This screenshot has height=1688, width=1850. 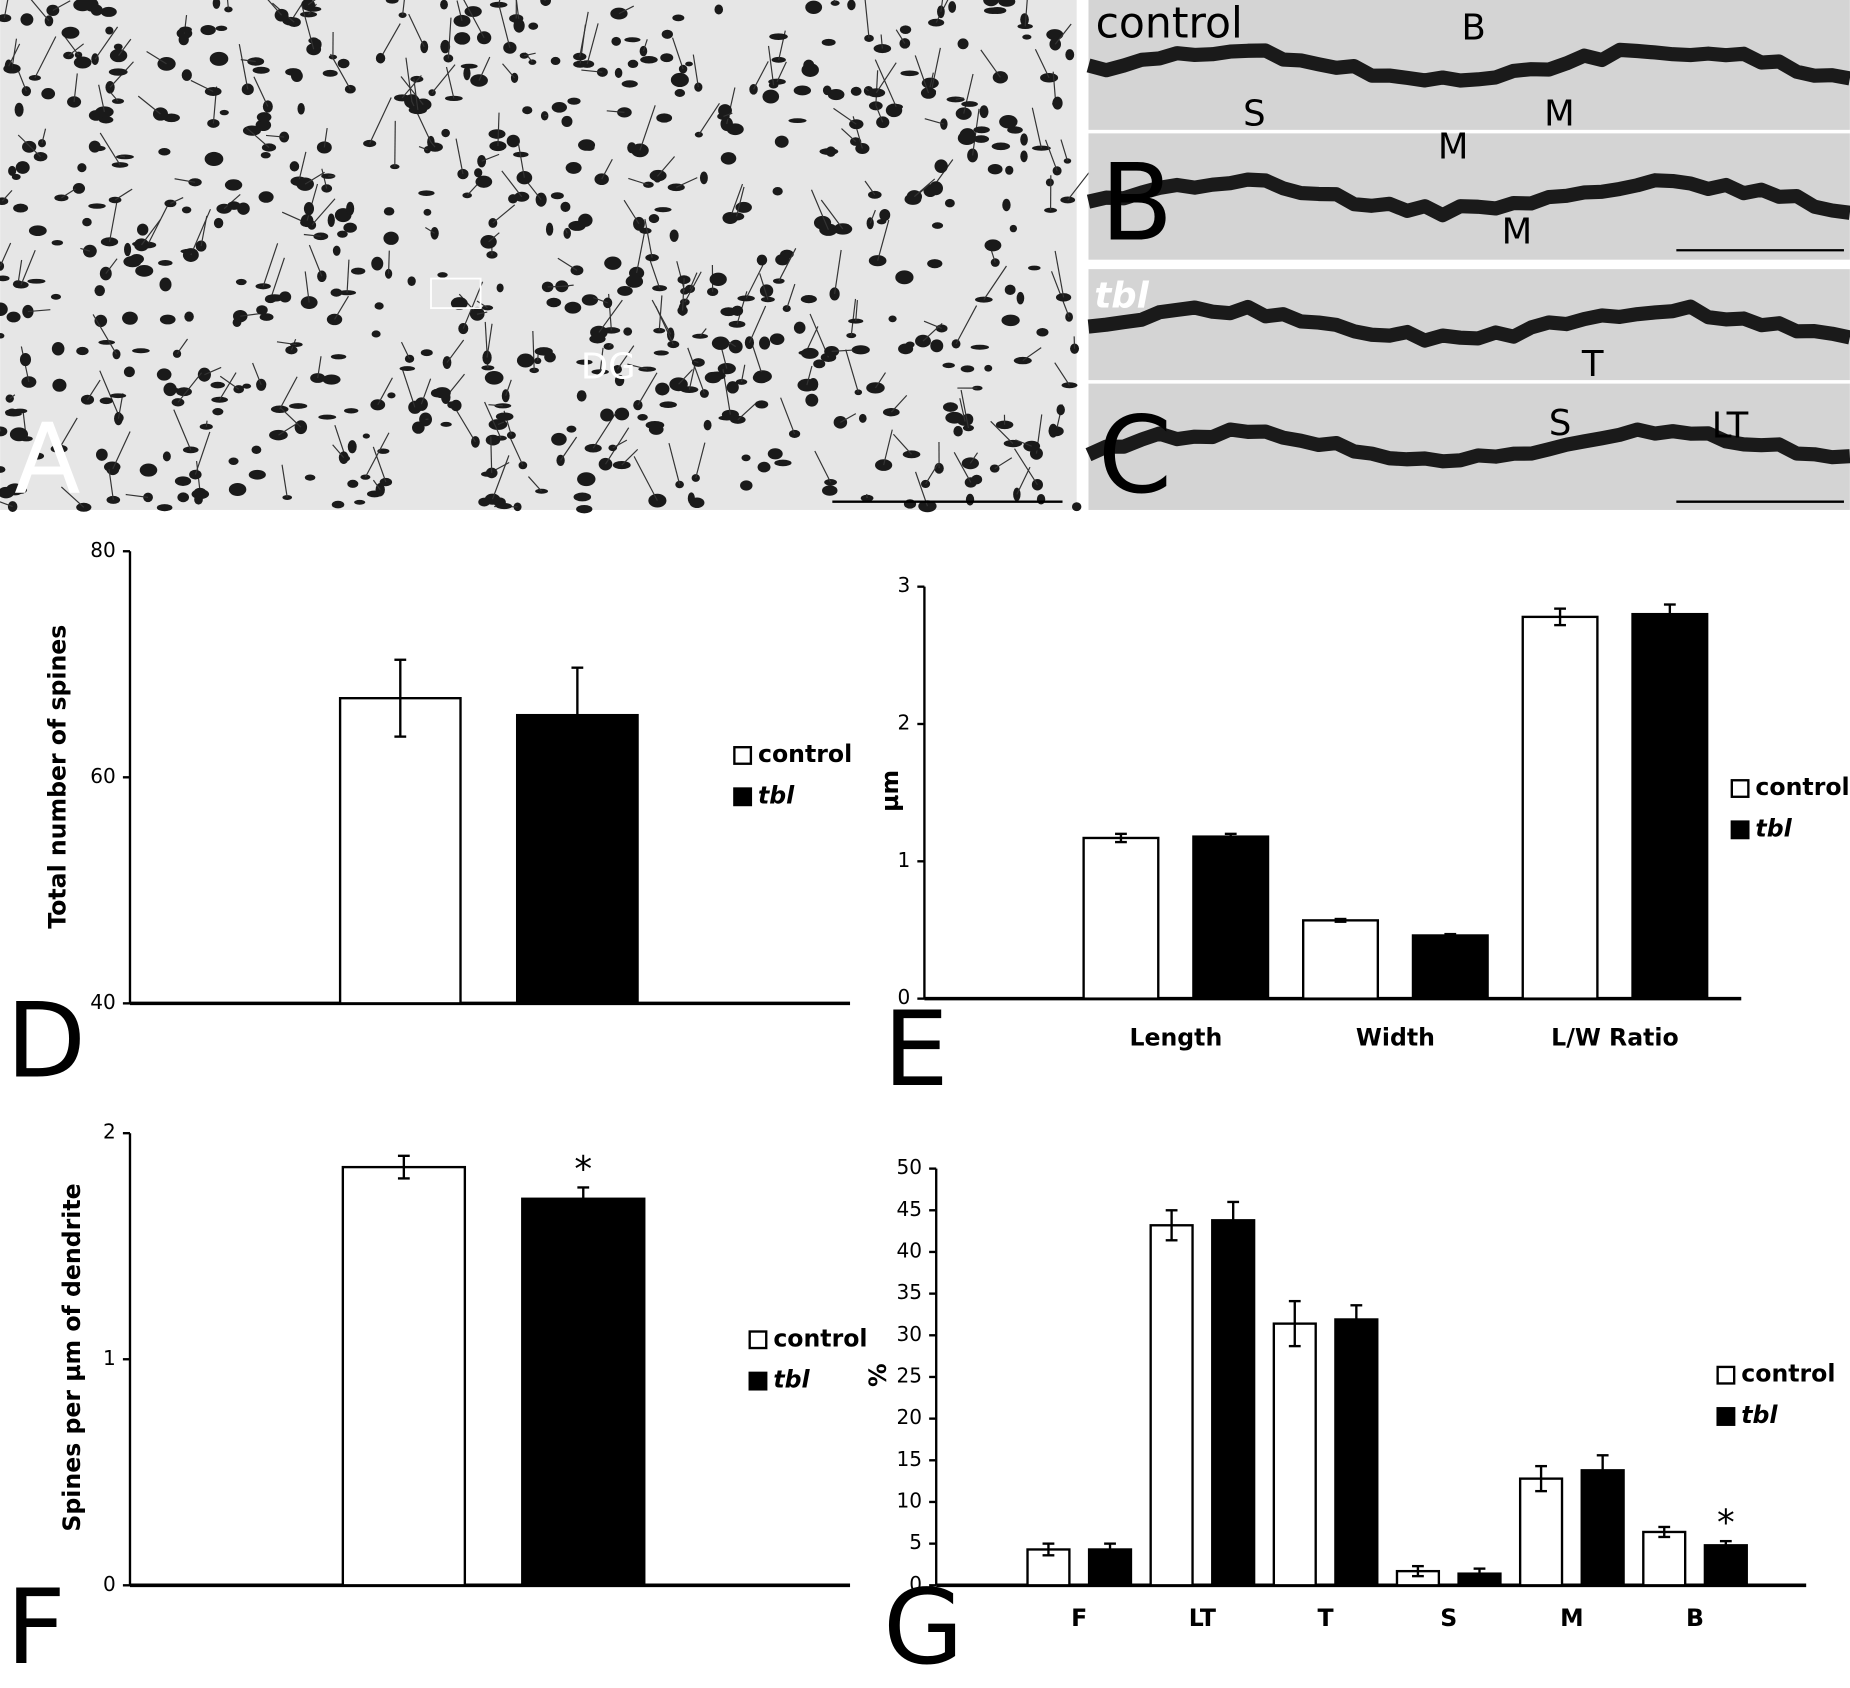 I want to click on x-tick-label: B, so click(x=1695, y=1618).